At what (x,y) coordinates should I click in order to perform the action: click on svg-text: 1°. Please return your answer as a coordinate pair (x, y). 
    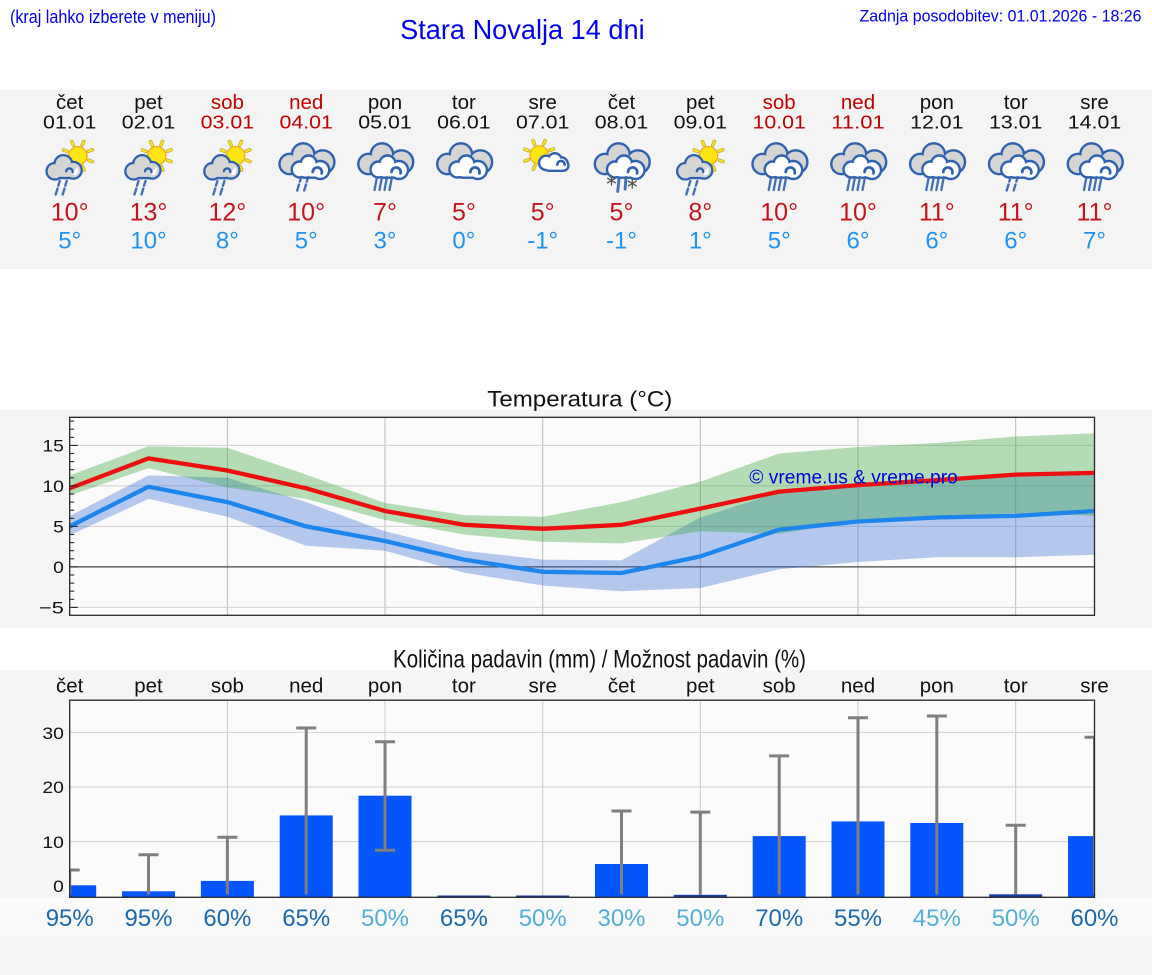
    Looking at the image, I should click on (700, 241).